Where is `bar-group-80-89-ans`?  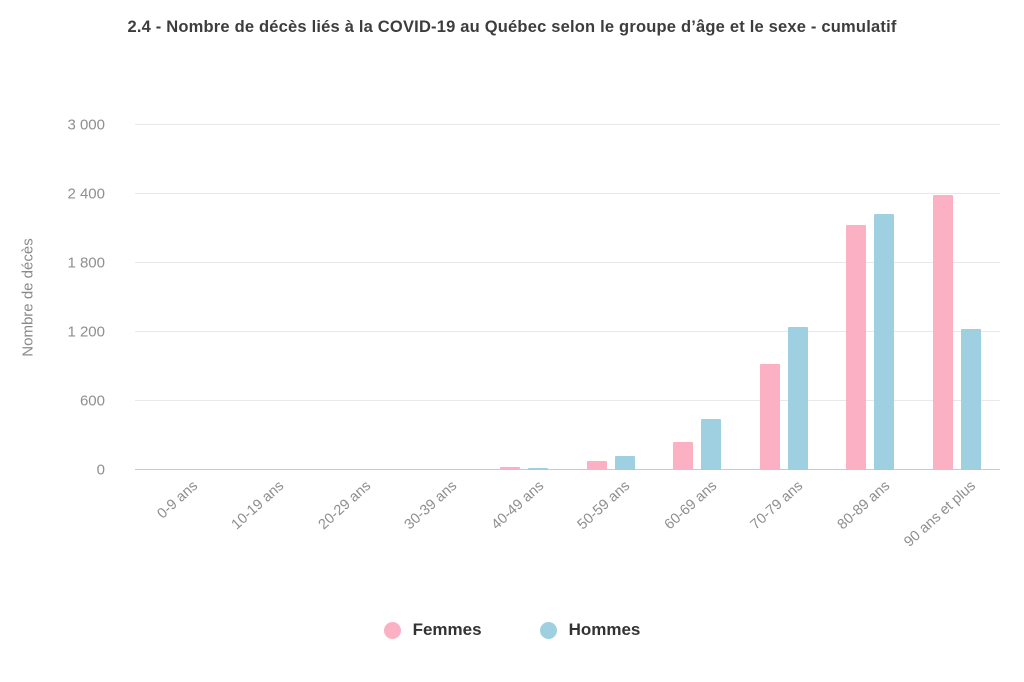 bar-group-80-89-ans is located at coordinates (870, 297).